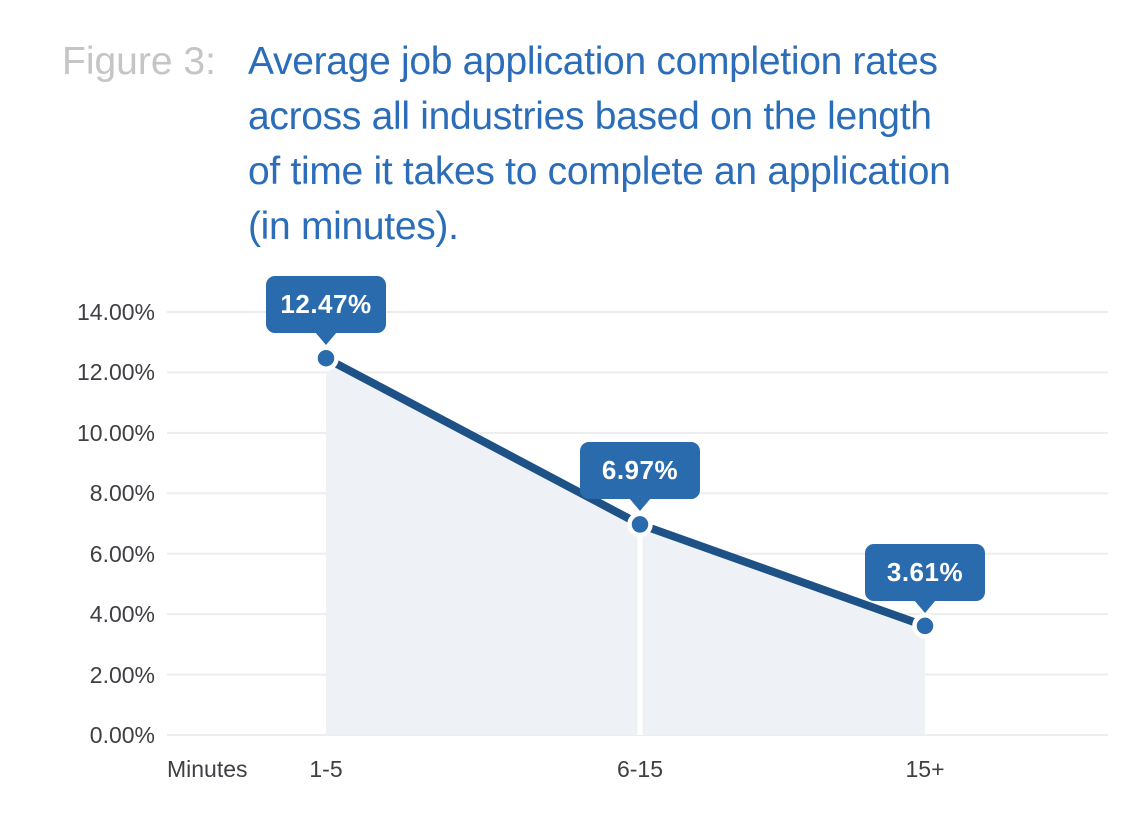  What do you see at coordinates (326, 304) in the screenshot?
I see `data-callout-value: 12.47%` at bounding box center [326, 304].